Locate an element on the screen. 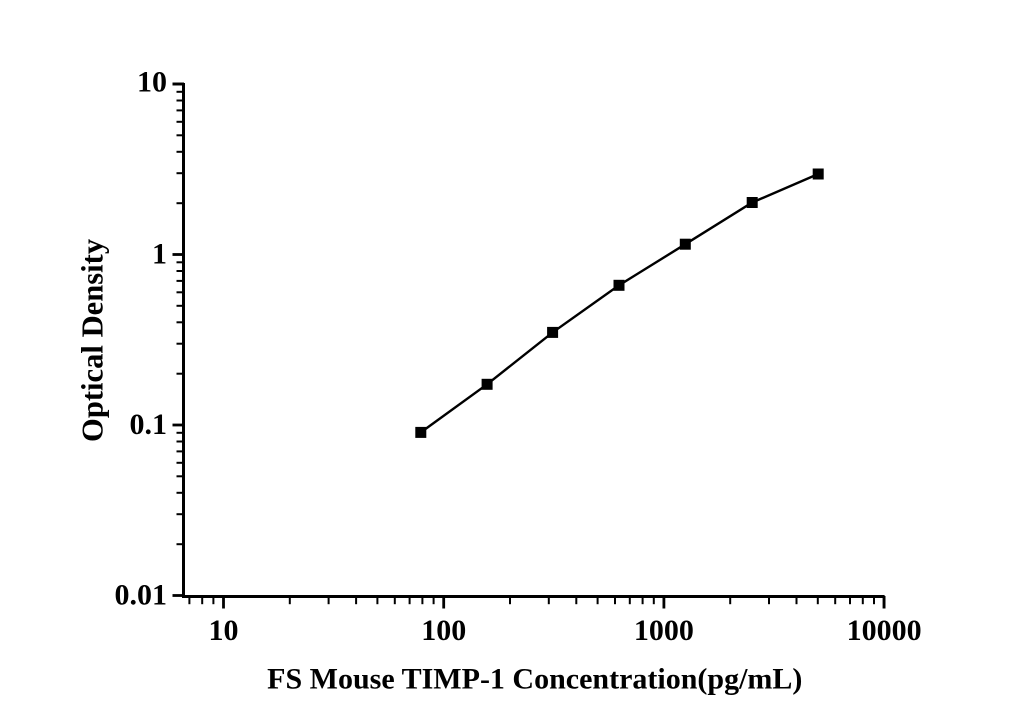 This screenshot has height=722, width=1027. svg-text: 1000 is located at coordinates (664, 630).